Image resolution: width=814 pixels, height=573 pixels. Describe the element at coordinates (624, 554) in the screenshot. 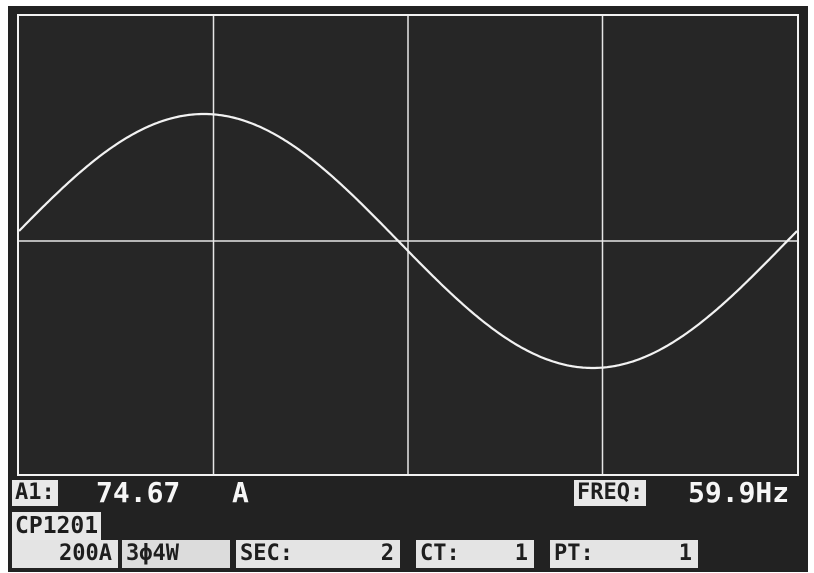

I see `pt-field: PT: 1` at that location.